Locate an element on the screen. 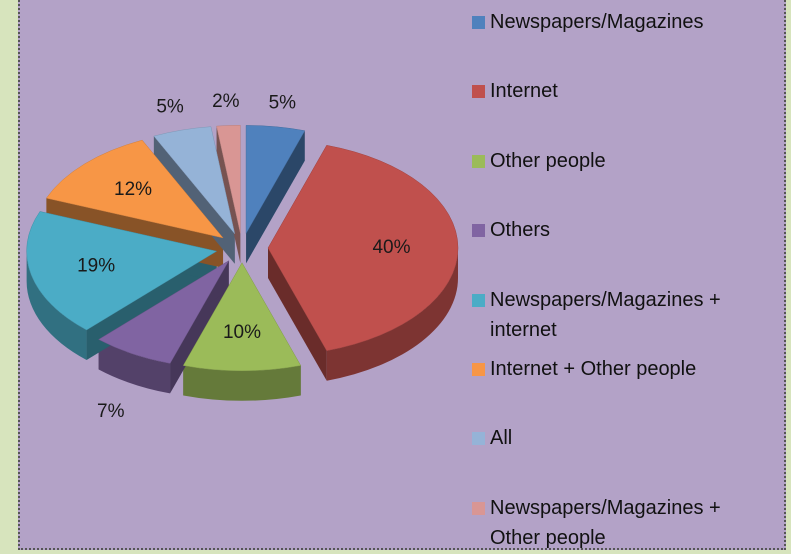  legend-entry: Internet + Other people is located at coordinates (622, 369).